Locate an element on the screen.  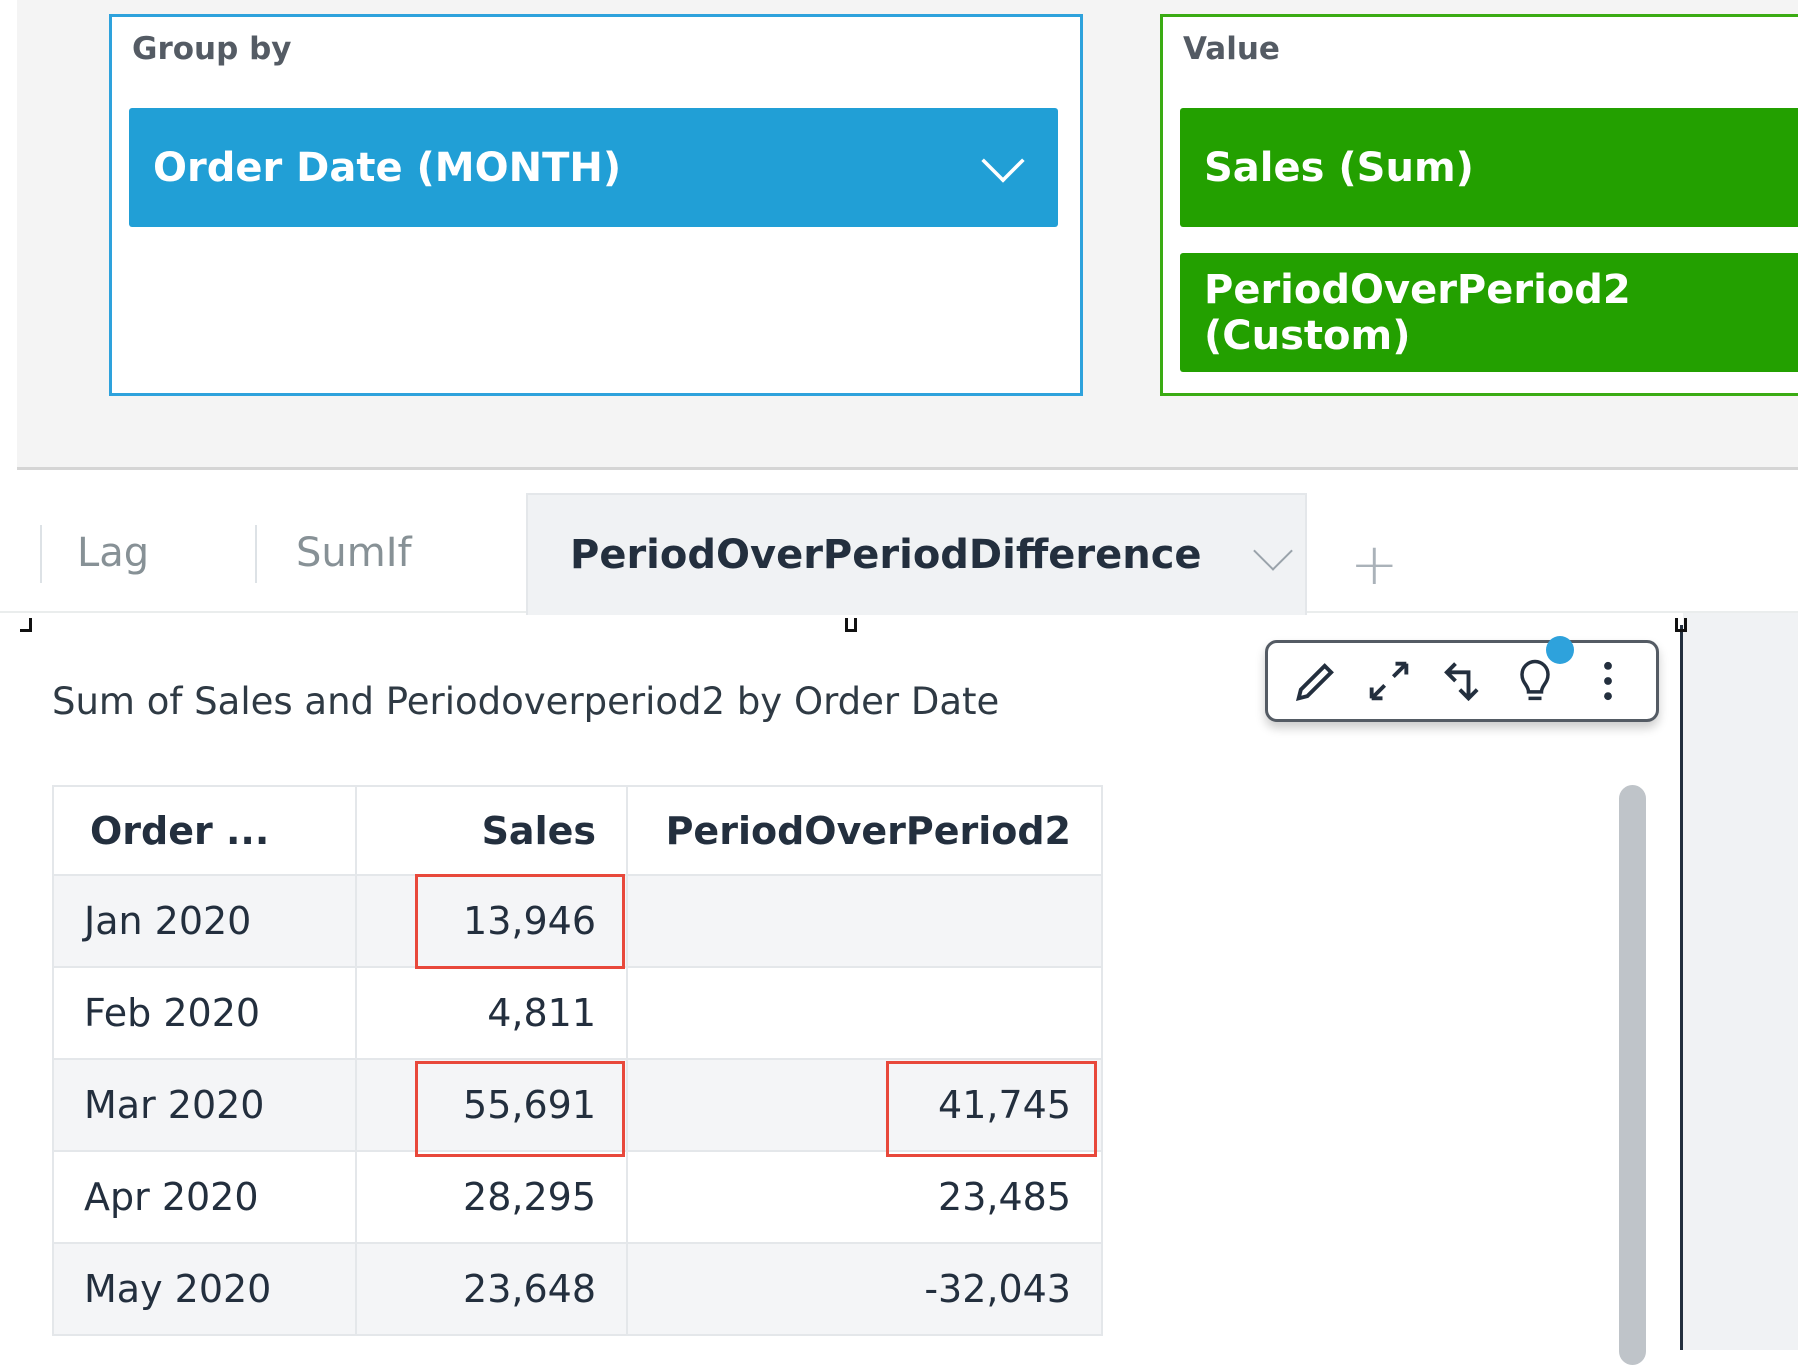
tab-lag: Lag is located at coordinates (113, 553).